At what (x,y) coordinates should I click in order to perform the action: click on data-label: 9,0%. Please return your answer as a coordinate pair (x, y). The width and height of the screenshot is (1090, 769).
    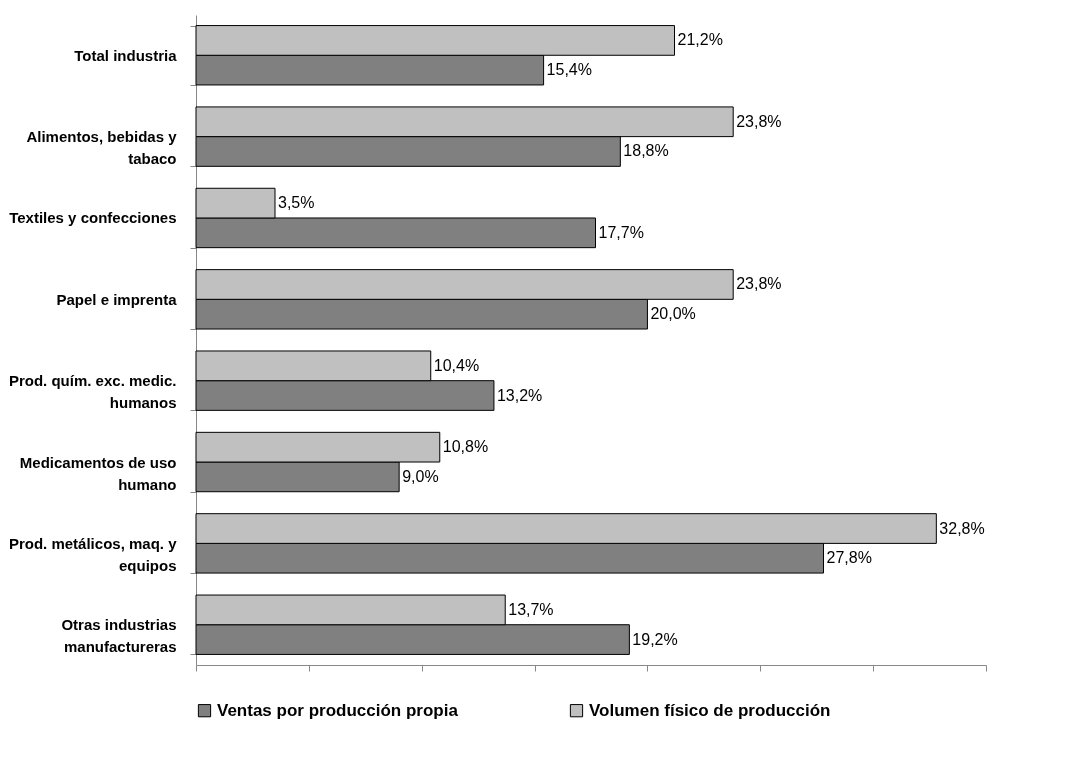
    Looking at the image, I should click on (420, 476).